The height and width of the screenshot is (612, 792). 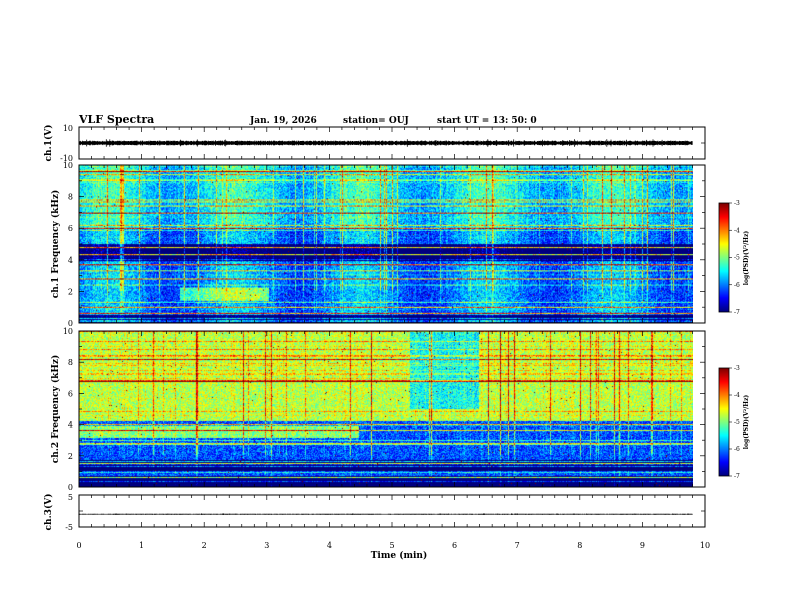 What do you see at coordinates (69, 527) in the screenshot?
I see `ch3-ytick-bottom: -5` at bounding box center [69, 527].